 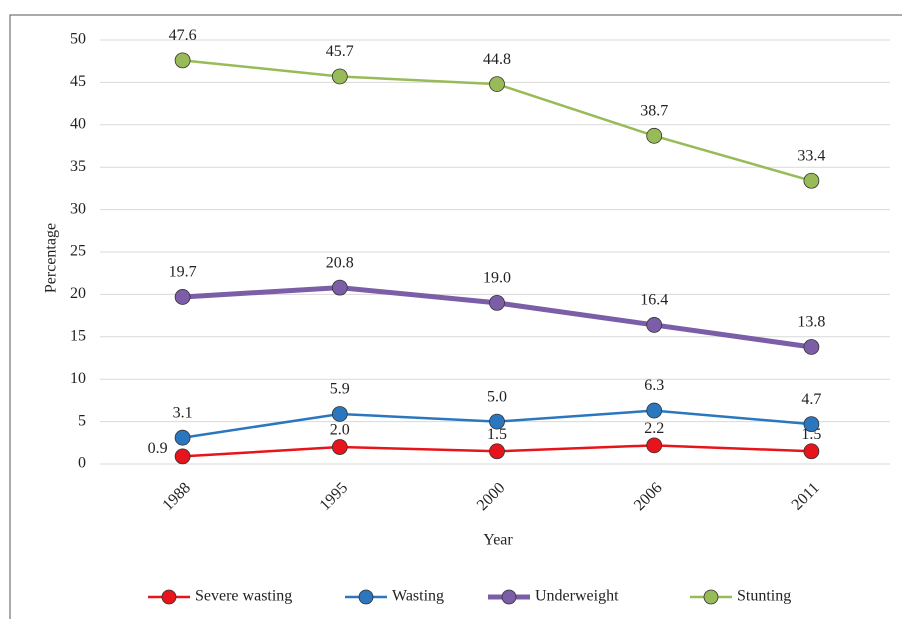 I want to click on data-label: 19.0, so click(x=497, y=278).